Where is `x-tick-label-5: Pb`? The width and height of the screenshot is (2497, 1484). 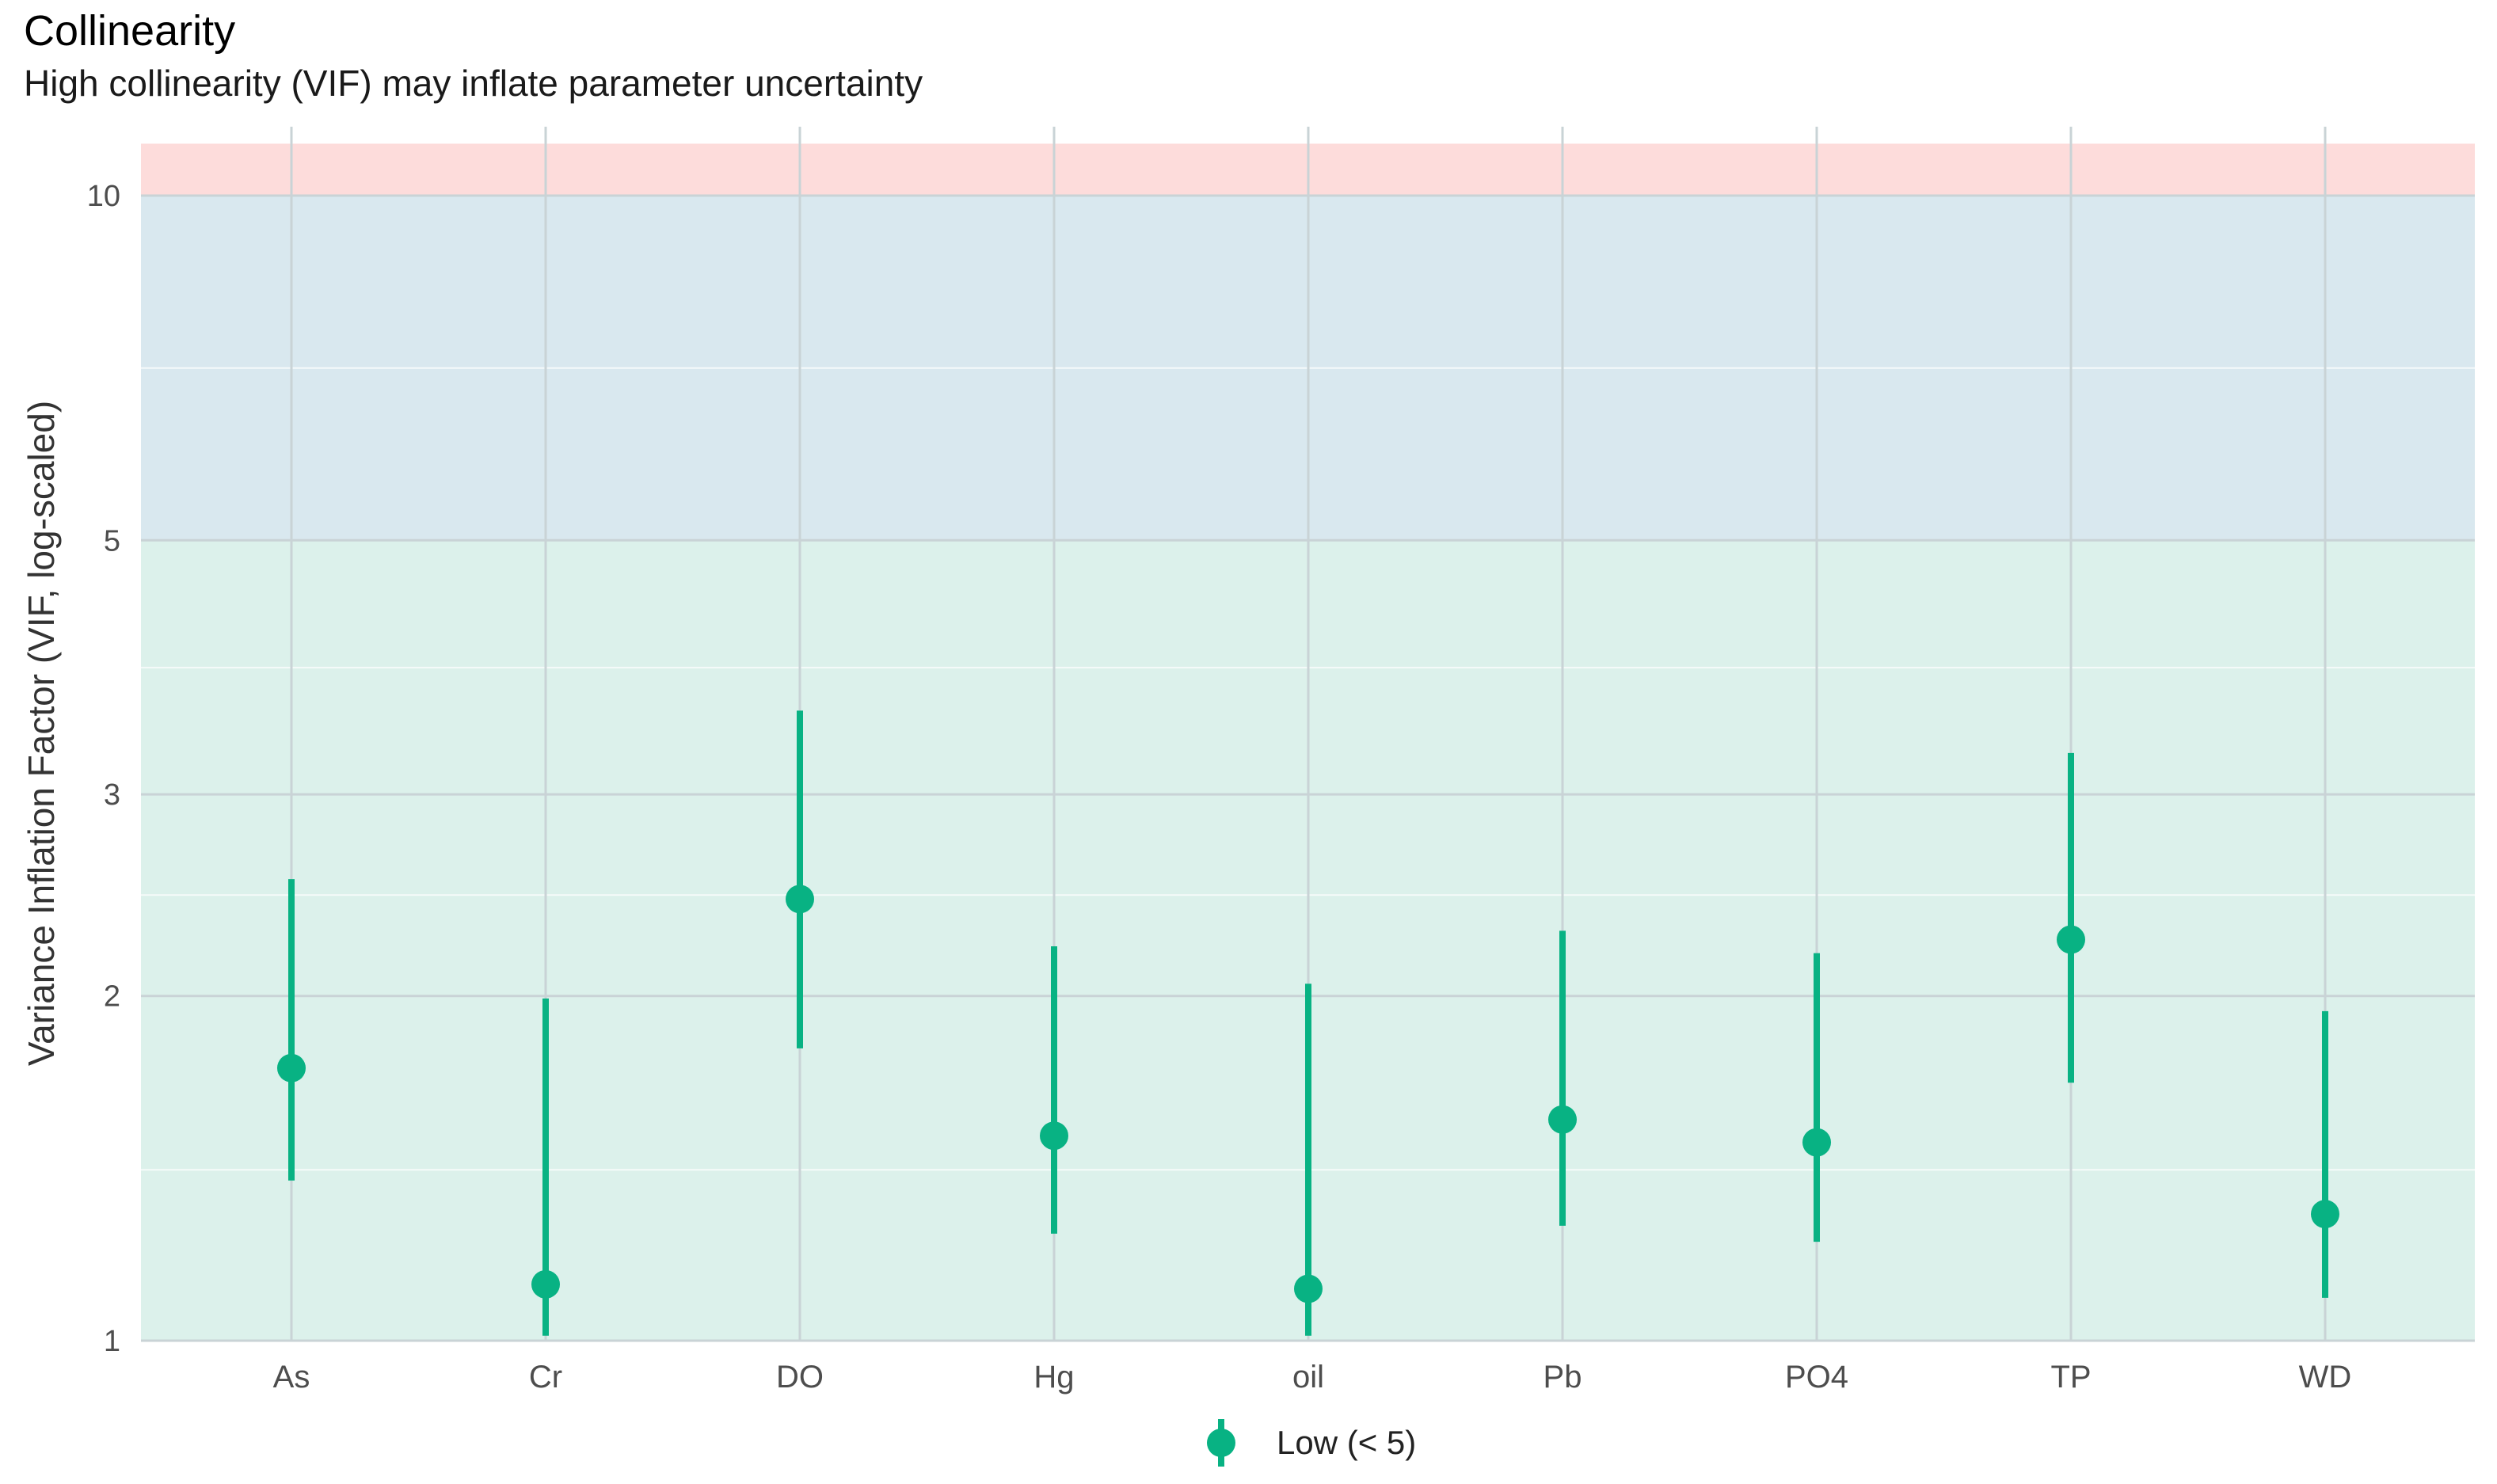 x-tick-label-5: Pb is located at coordinates (1562, 1378).